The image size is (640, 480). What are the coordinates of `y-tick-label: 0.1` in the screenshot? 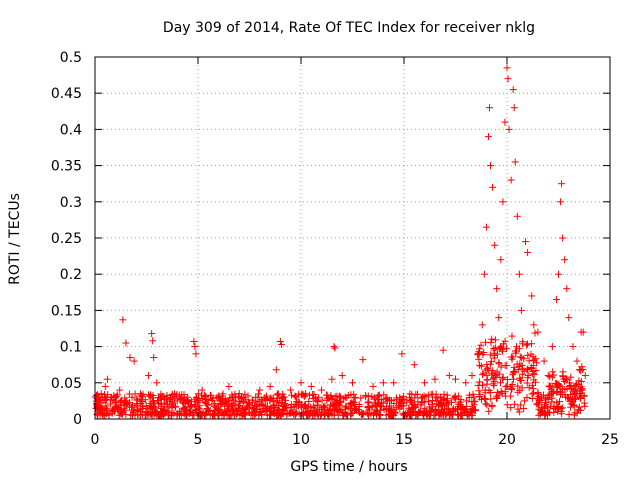 It's located at (71, 348).